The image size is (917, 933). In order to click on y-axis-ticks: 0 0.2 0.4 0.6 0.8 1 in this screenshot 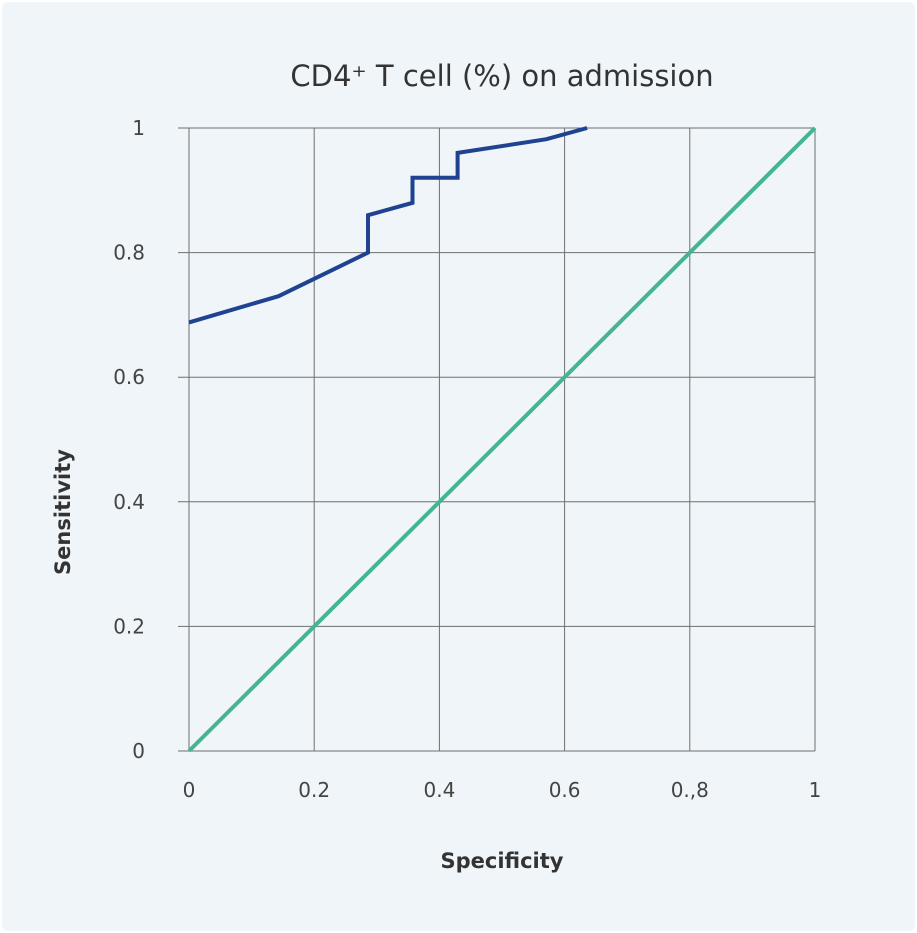, I will do `click(129, 439)`.